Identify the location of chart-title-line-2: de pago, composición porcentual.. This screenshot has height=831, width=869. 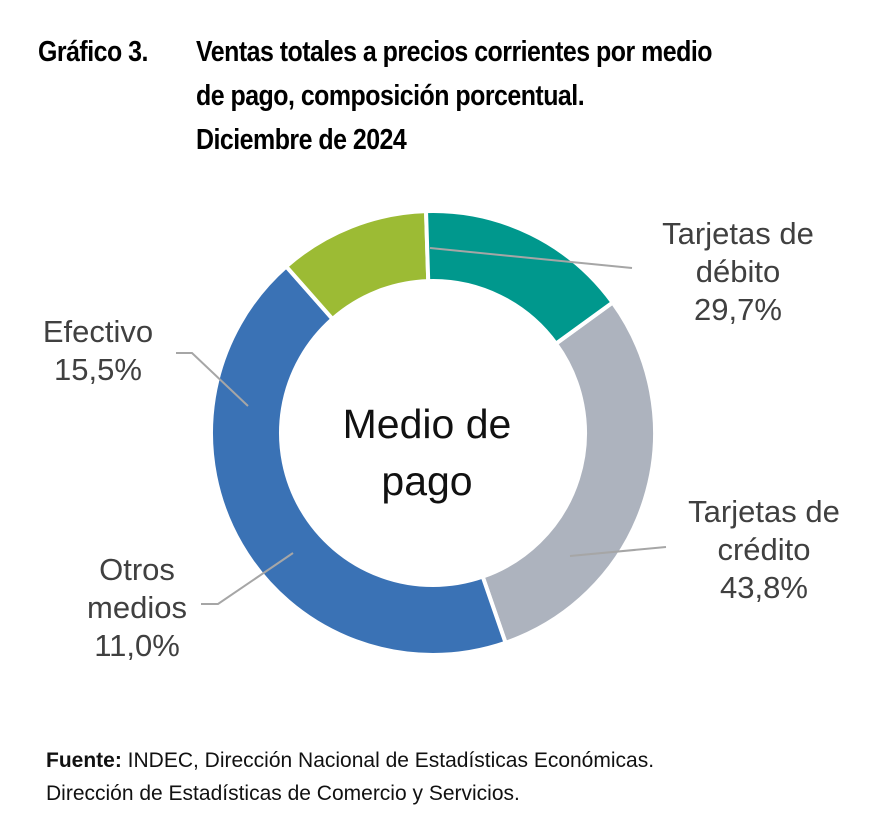
(390, 96).